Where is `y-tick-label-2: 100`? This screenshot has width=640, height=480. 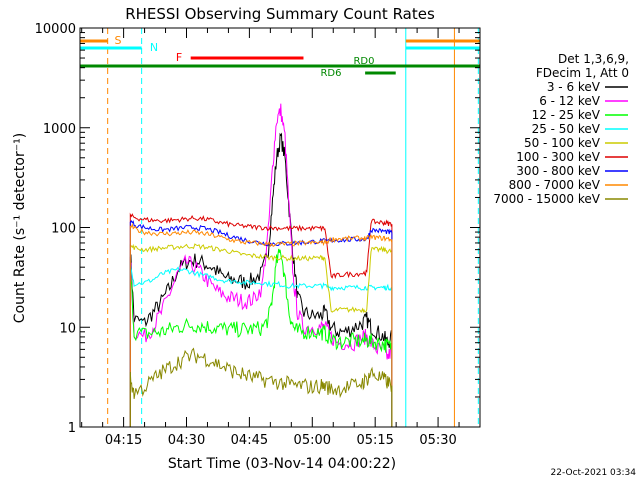 y-tick-label-2: 100 is located at coordinates (63, 229).